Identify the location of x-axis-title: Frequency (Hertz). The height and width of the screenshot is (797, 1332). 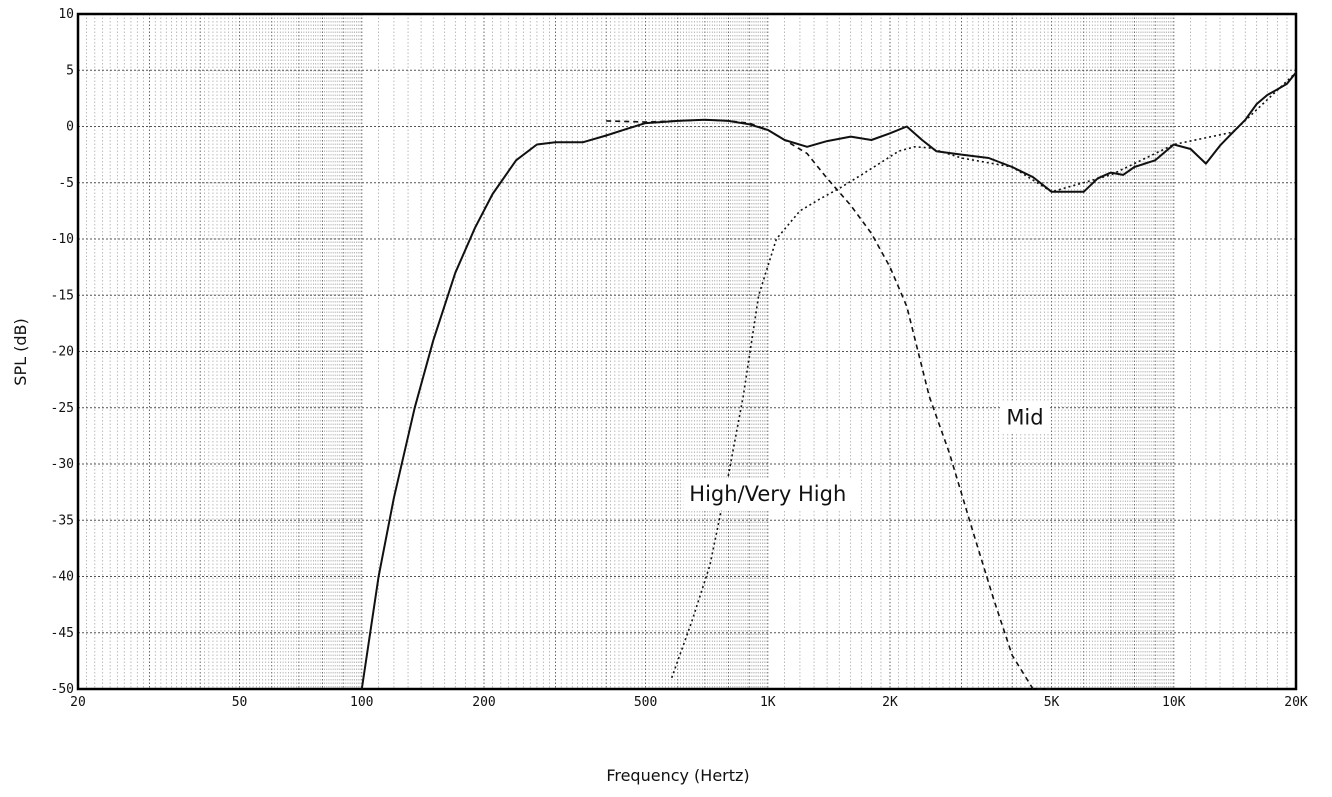
(677, 775).